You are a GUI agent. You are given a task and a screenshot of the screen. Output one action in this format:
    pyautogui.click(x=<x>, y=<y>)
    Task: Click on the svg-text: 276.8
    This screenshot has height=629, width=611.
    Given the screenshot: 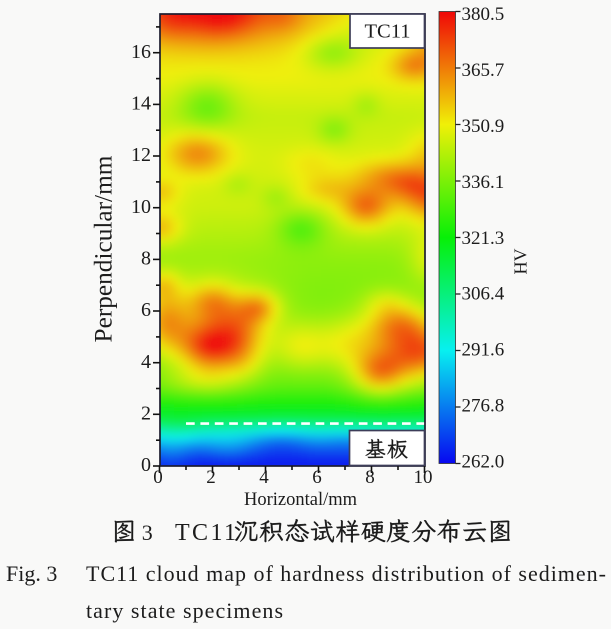 What is the action you would take?
    pyautogui.click(x=483, y=405)
    